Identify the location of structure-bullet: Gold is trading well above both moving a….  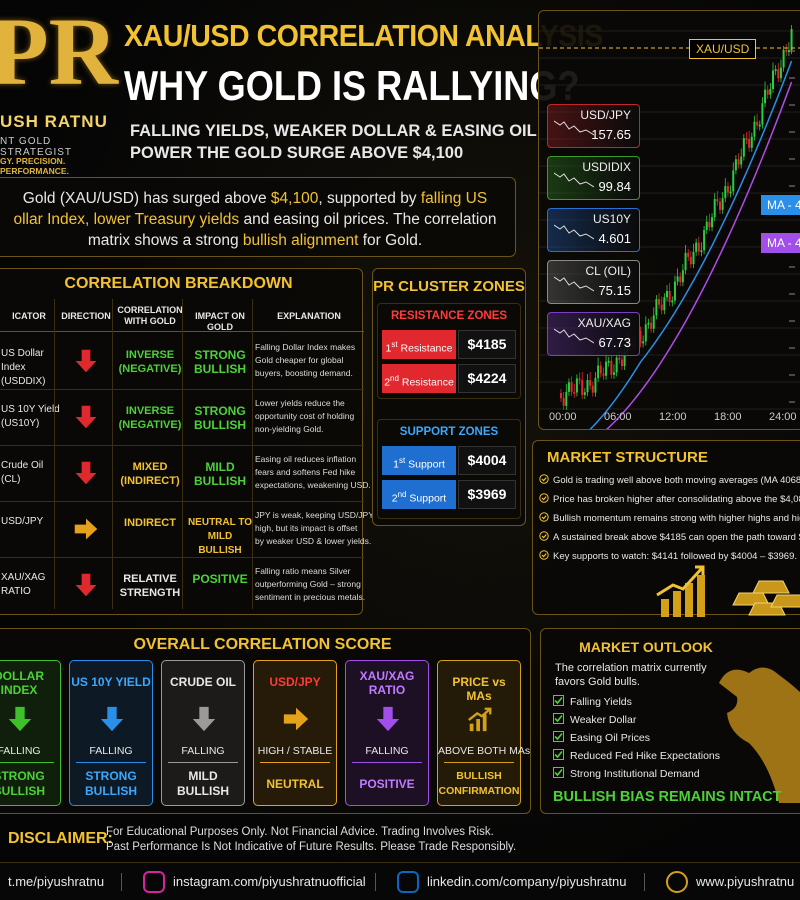
(669, 480).